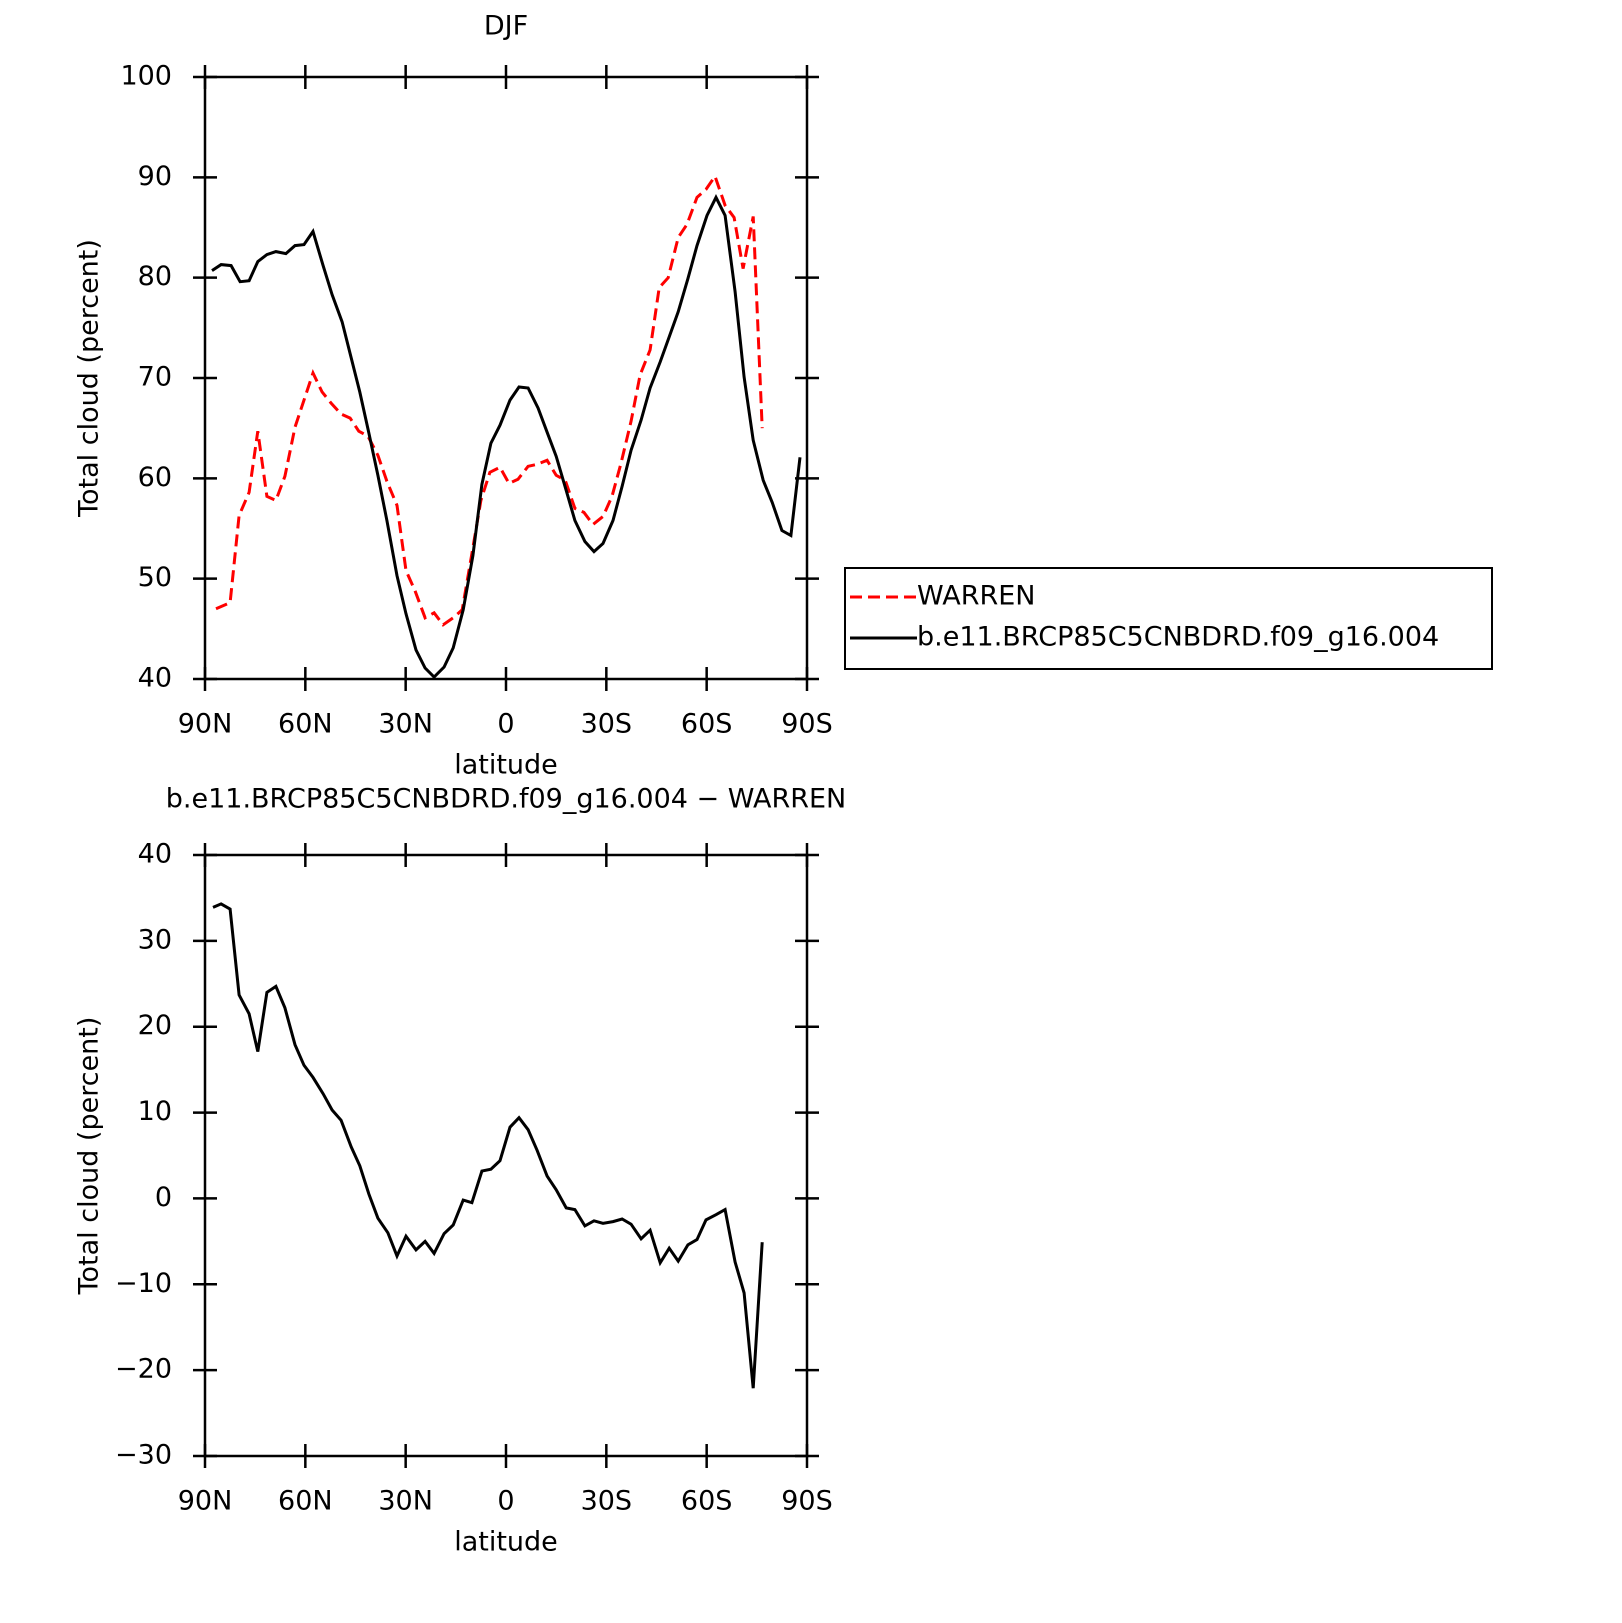 This screenshot has height=1623, width=1622. Describe the element at coordinates (155, 939) in the screenshot. I see `y-tick-label: 30` at that location.